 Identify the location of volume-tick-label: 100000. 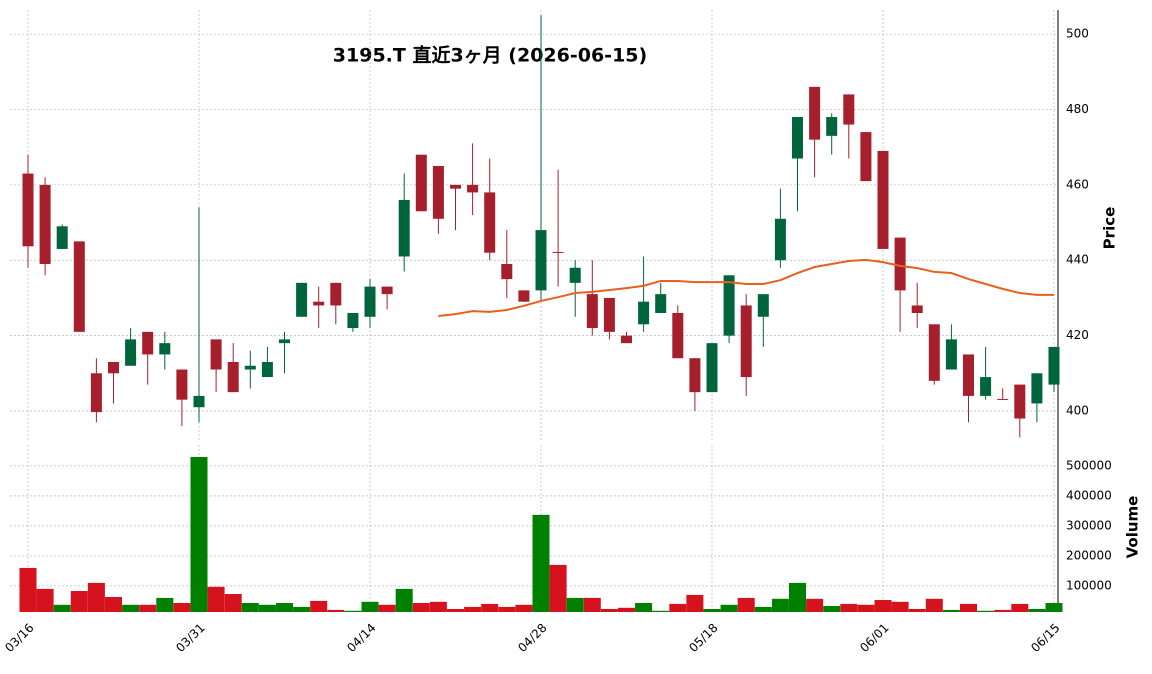
(1089, 585).